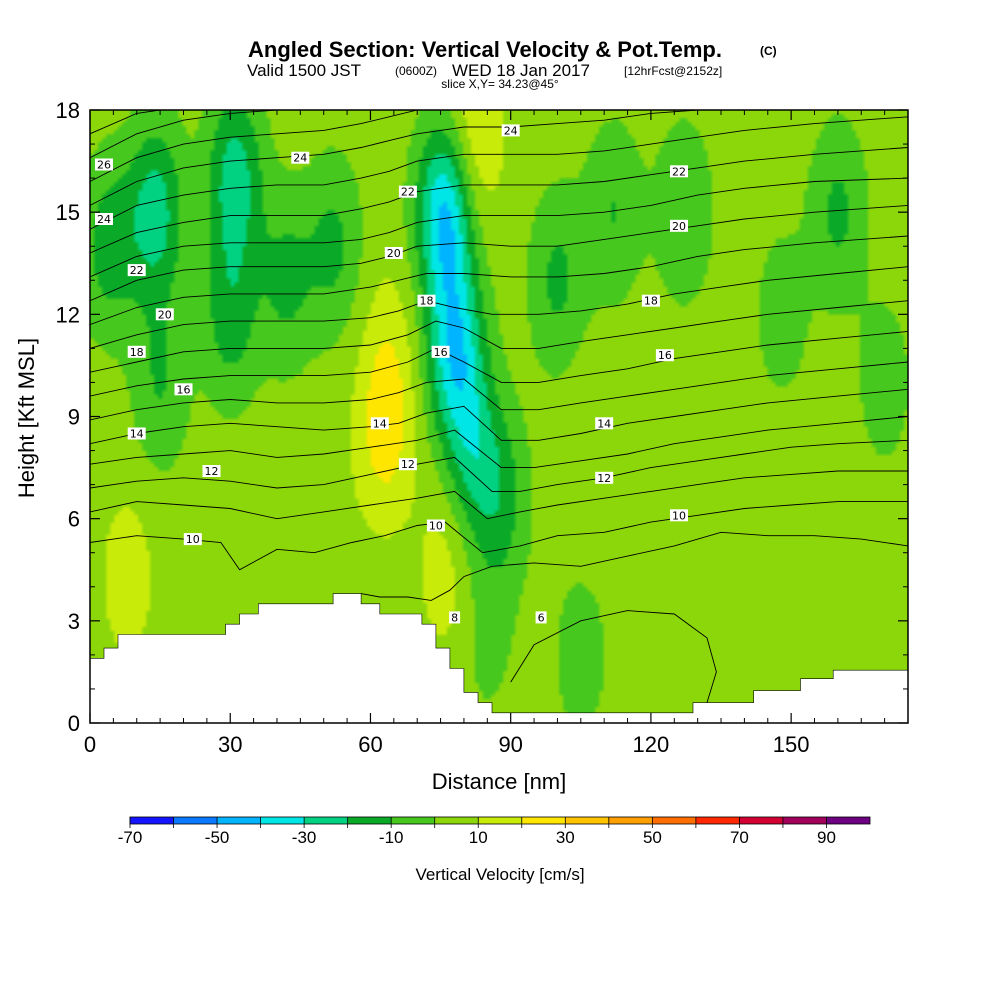  What do you see at coordinates (565, 837) in the screenshot?
I see `colorbar-tick-label: 30` at bounding box center [565, 837].